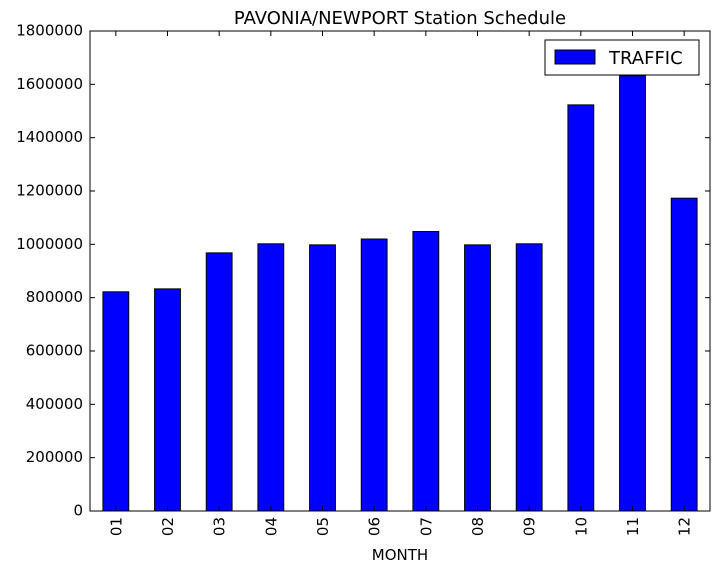  What do you see at coordinates (645, 58) in the screenshot?
I see `legend-label-traffic: TRAFFIC` at bounding box center [645, 58].